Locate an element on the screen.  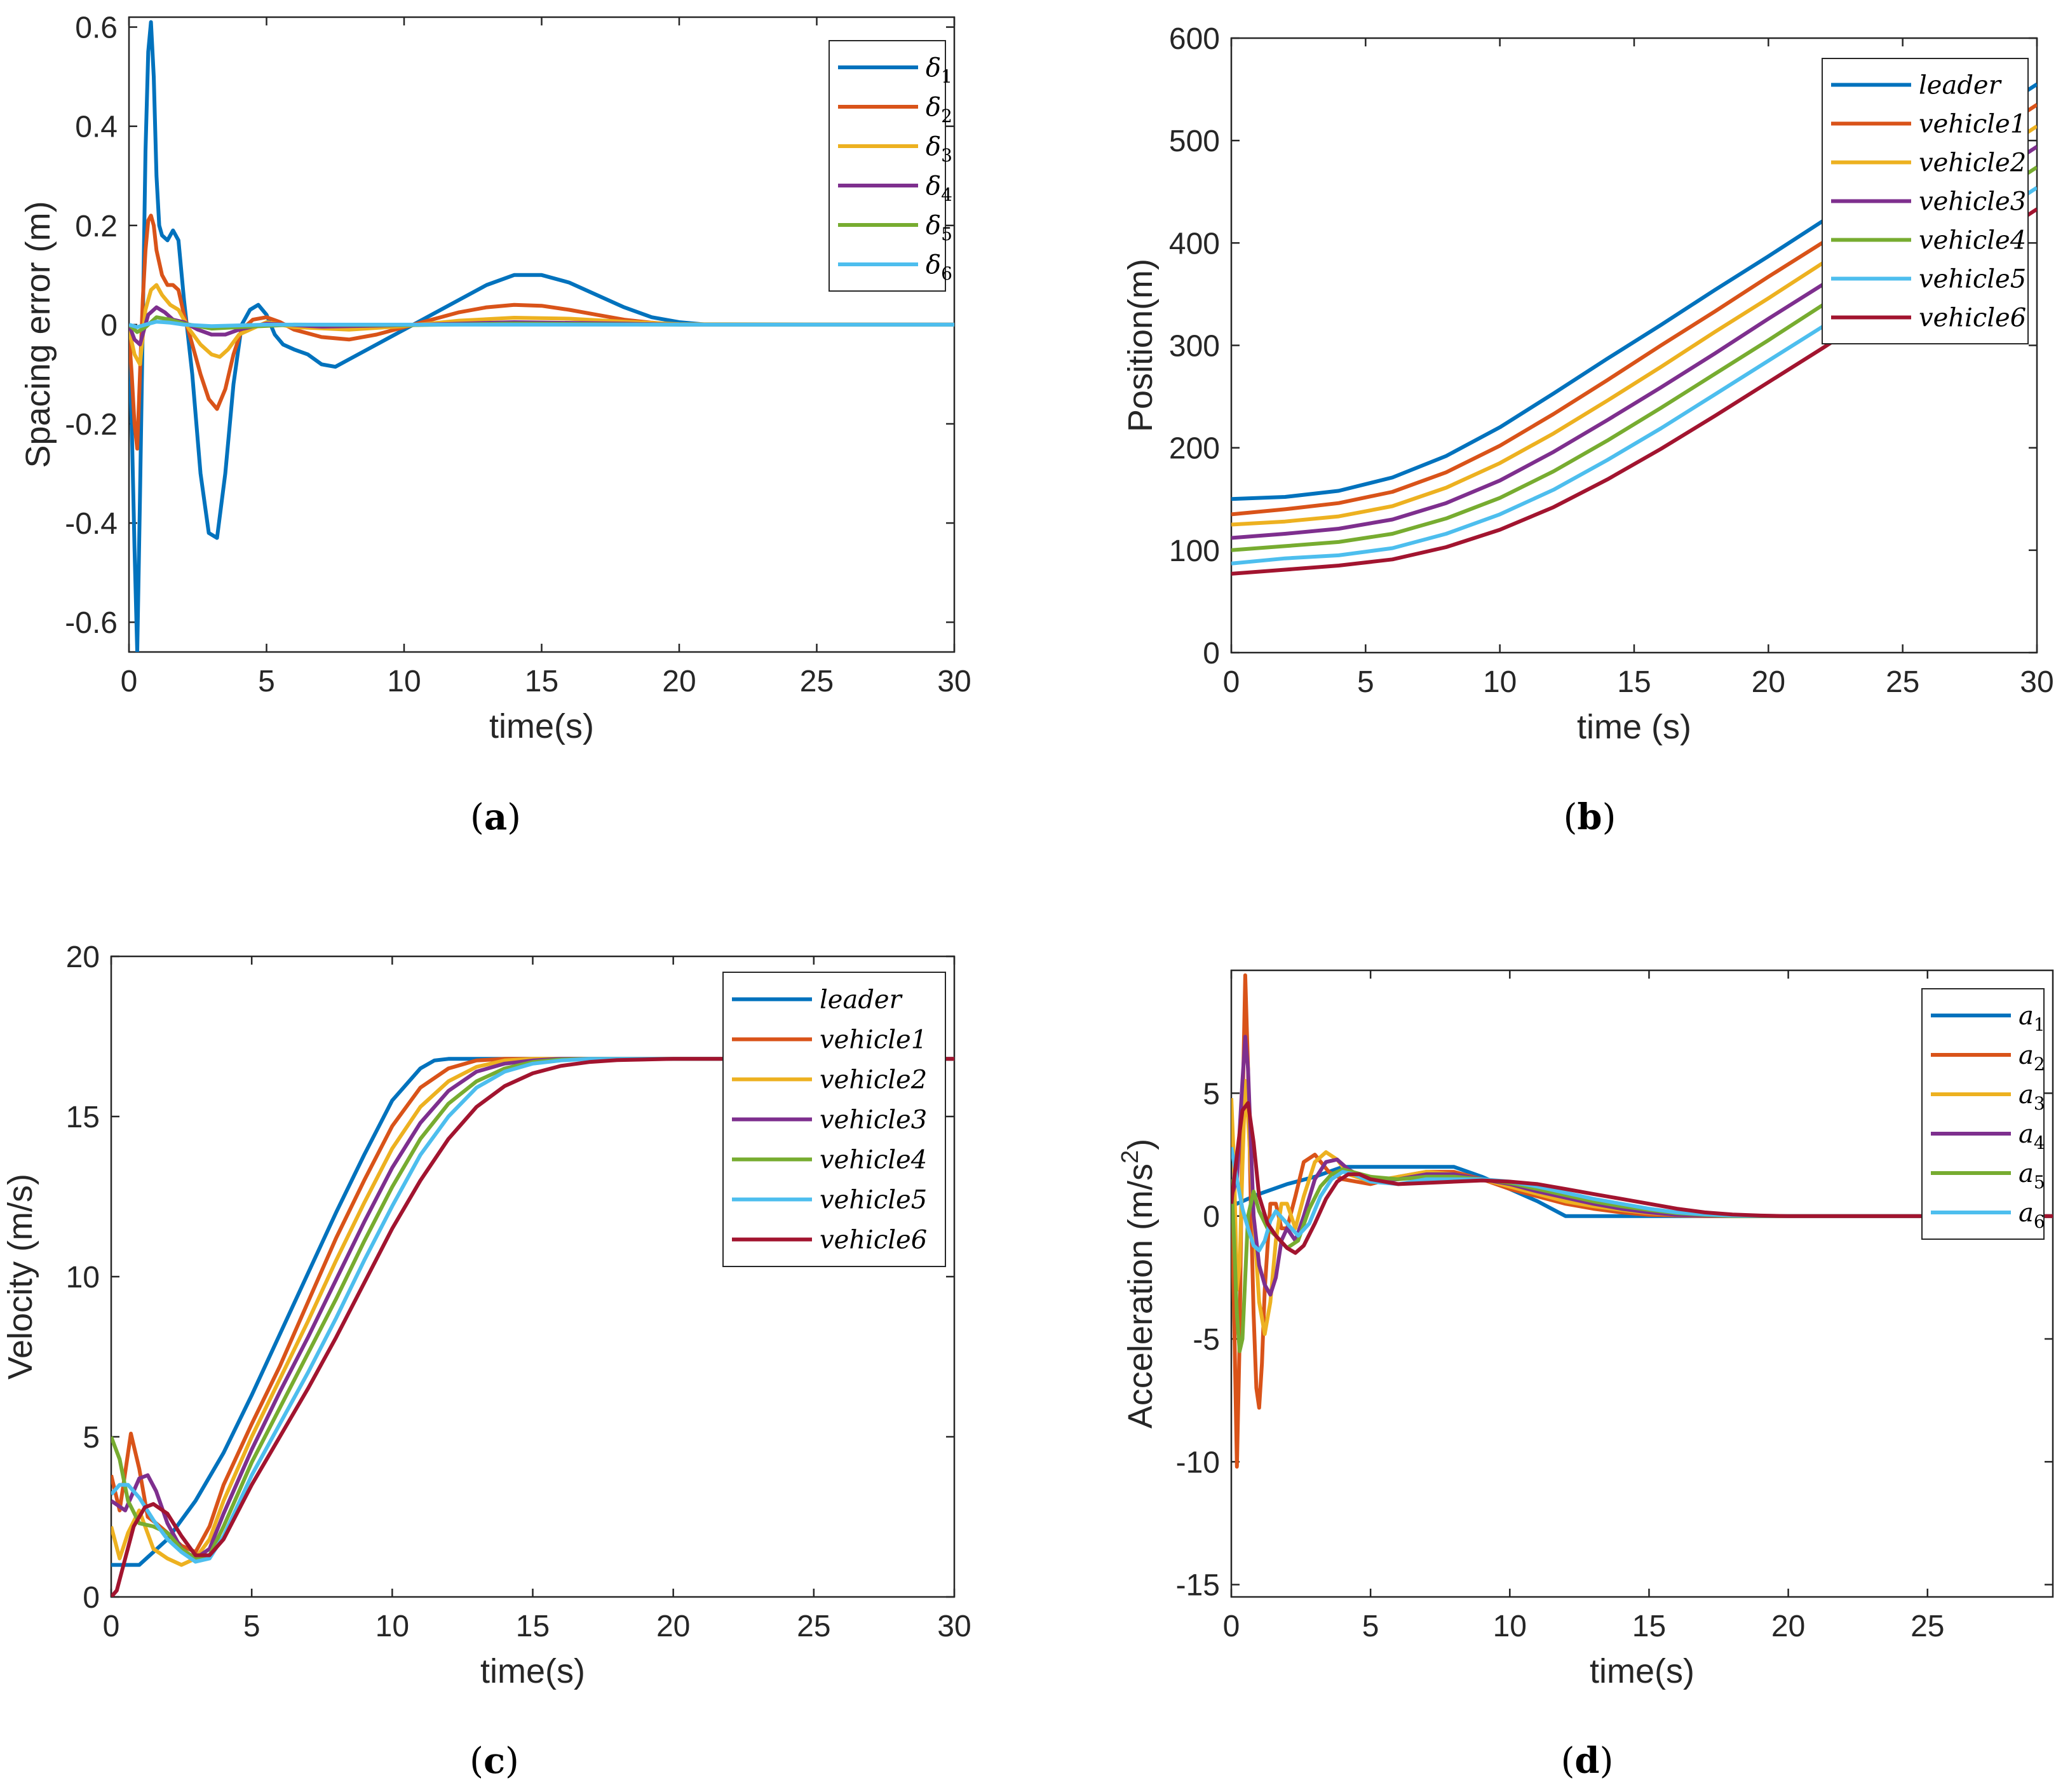
series-line-δ3 is located at coordinates (541, 325).